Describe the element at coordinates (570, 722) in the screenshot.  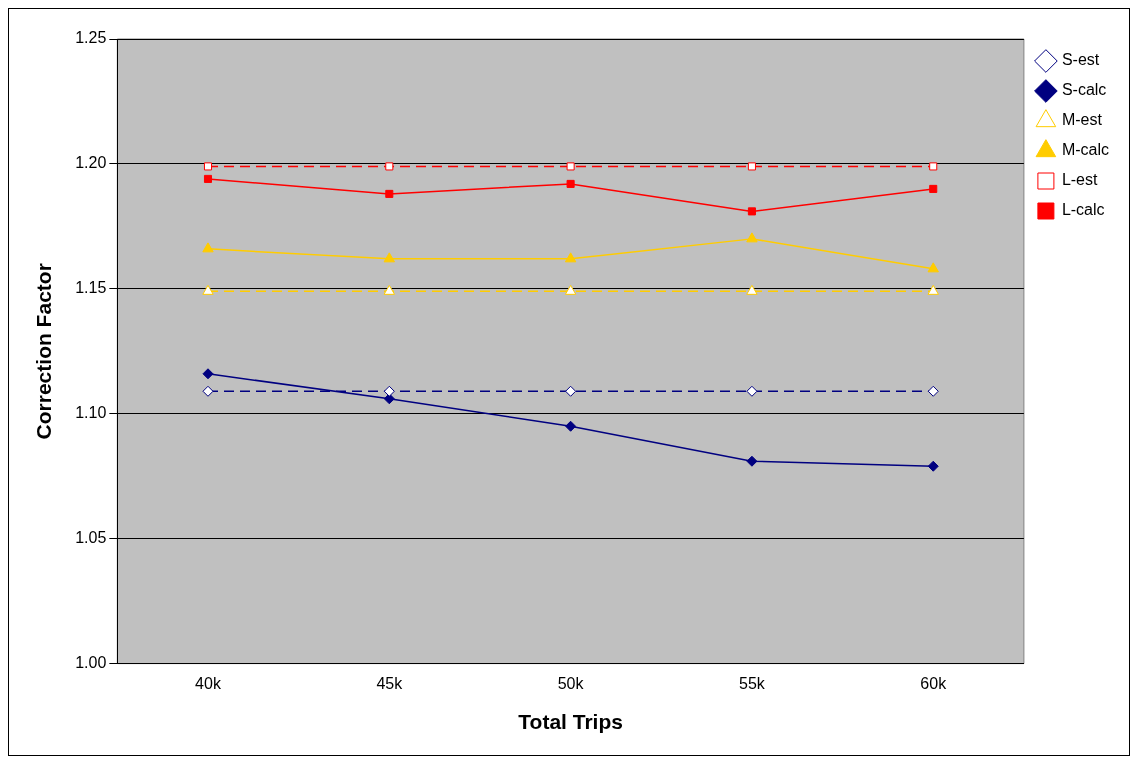
I see `x-axis-title: Total Trips` at that location.